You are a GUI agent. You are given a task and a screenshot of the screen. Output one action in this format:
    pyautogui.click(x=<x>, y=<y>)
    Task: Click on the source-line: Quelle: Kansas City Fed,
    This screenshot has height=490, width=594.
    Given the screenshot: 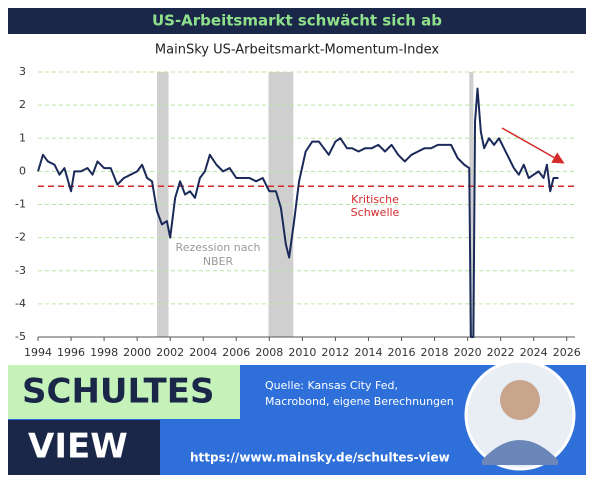 What is the action you would take?
    pyautogui.click(x=331, y=385)
    